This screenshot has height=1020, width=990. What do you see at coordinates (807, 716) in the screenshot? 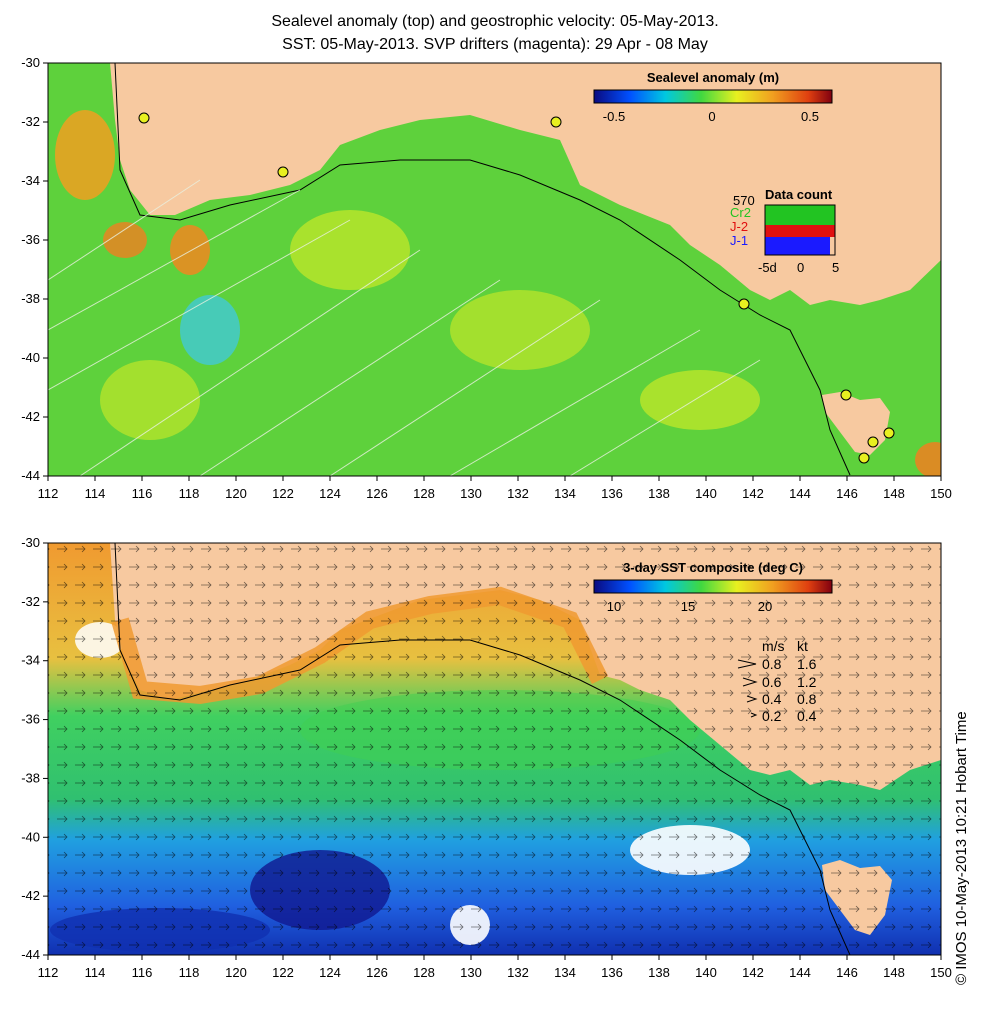
I see `velocity-legend-kt: 0.4` at bounding box center [807, 716].